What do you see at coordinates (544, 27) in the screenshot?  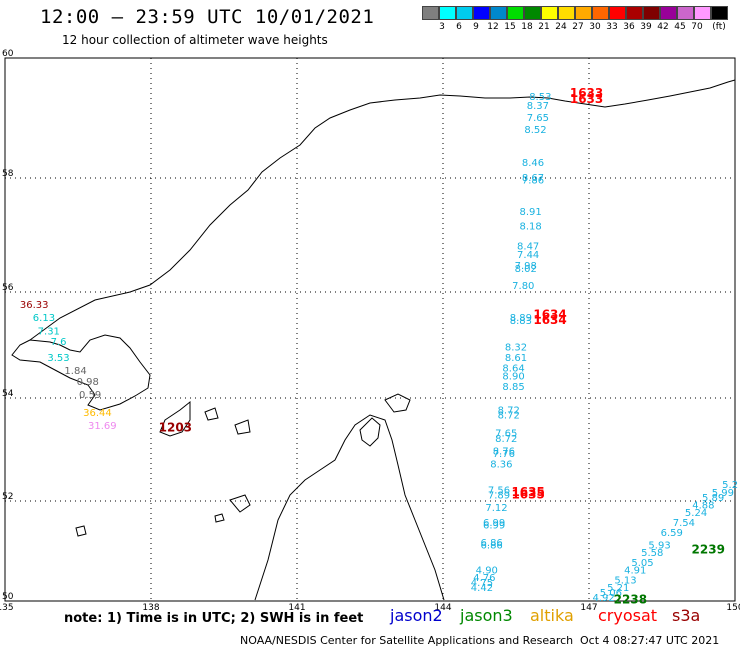 I see `legend-value-label: 21` at bounding box center [544, 27].